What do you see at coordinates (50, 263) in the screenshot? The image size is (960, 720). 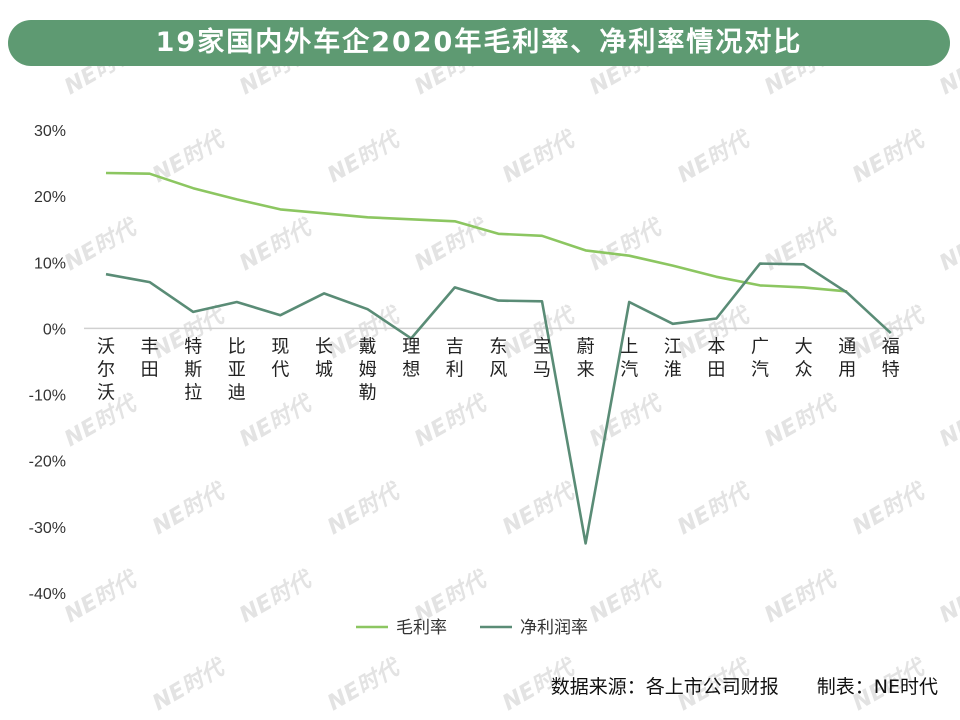 I see `y-tick-label: 10%` at bounding box center [50, 263].